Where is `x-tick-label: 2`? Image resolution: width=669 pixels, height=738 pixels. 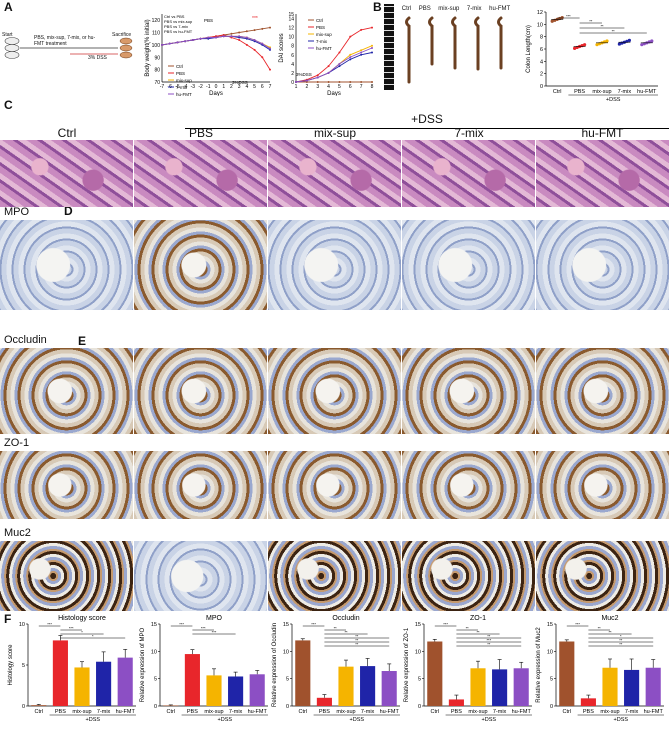 x-tick-label: 2 is located at coordinates (231, 87).